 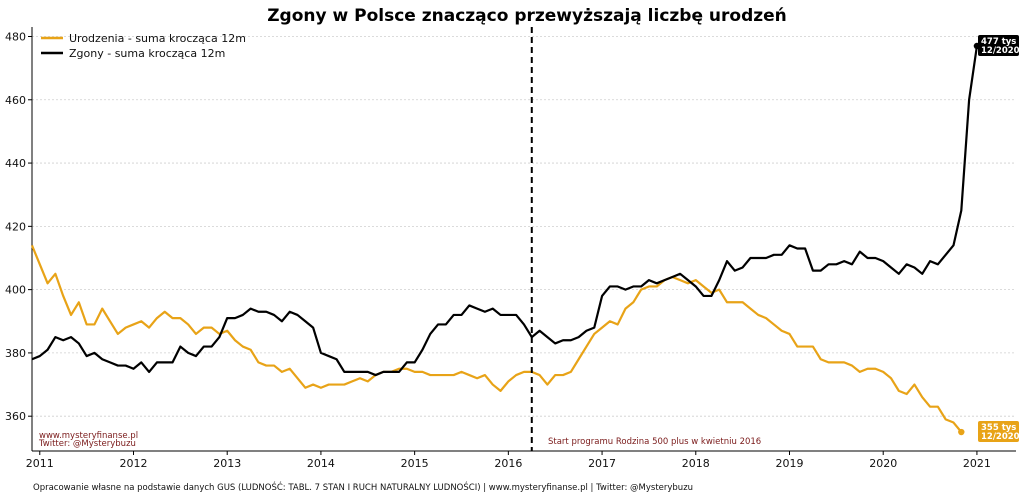 I want to click on y-axis-ticks: 360 380 400 420 440 460 480, so click(x=18, y=226).